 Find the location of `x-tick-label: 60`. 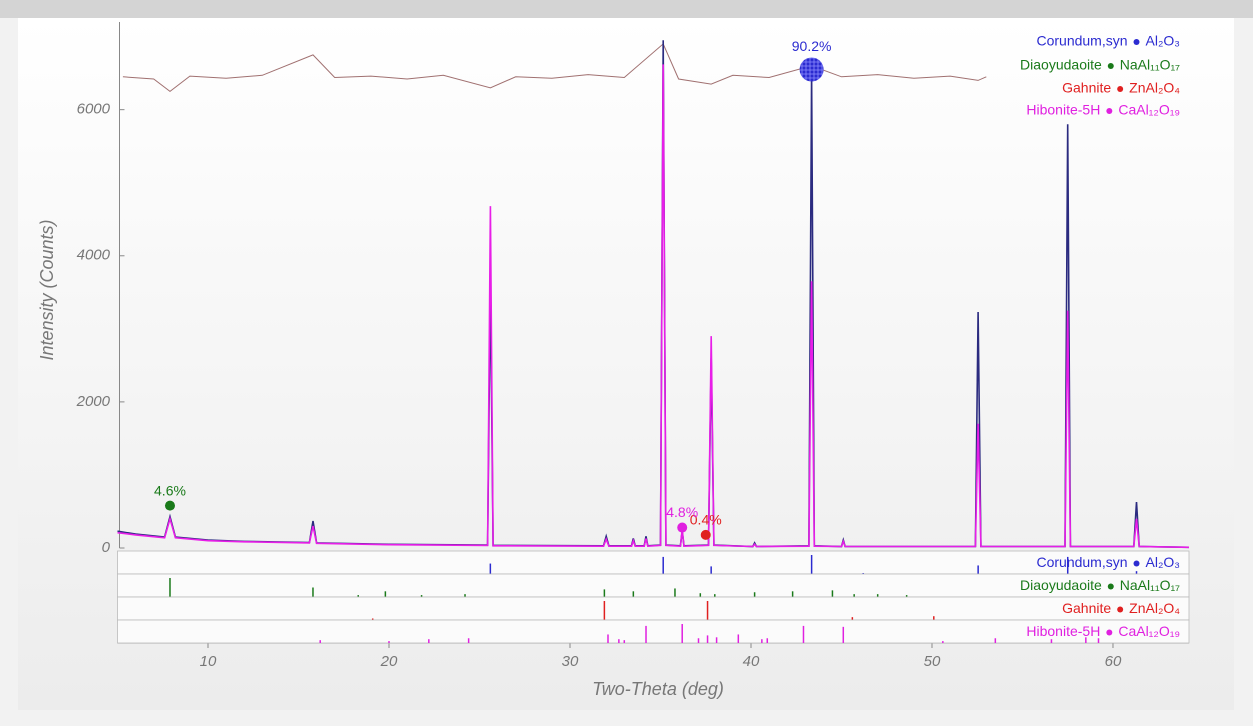

x-tick-label: 60 is located at coordinates (1113, 661).